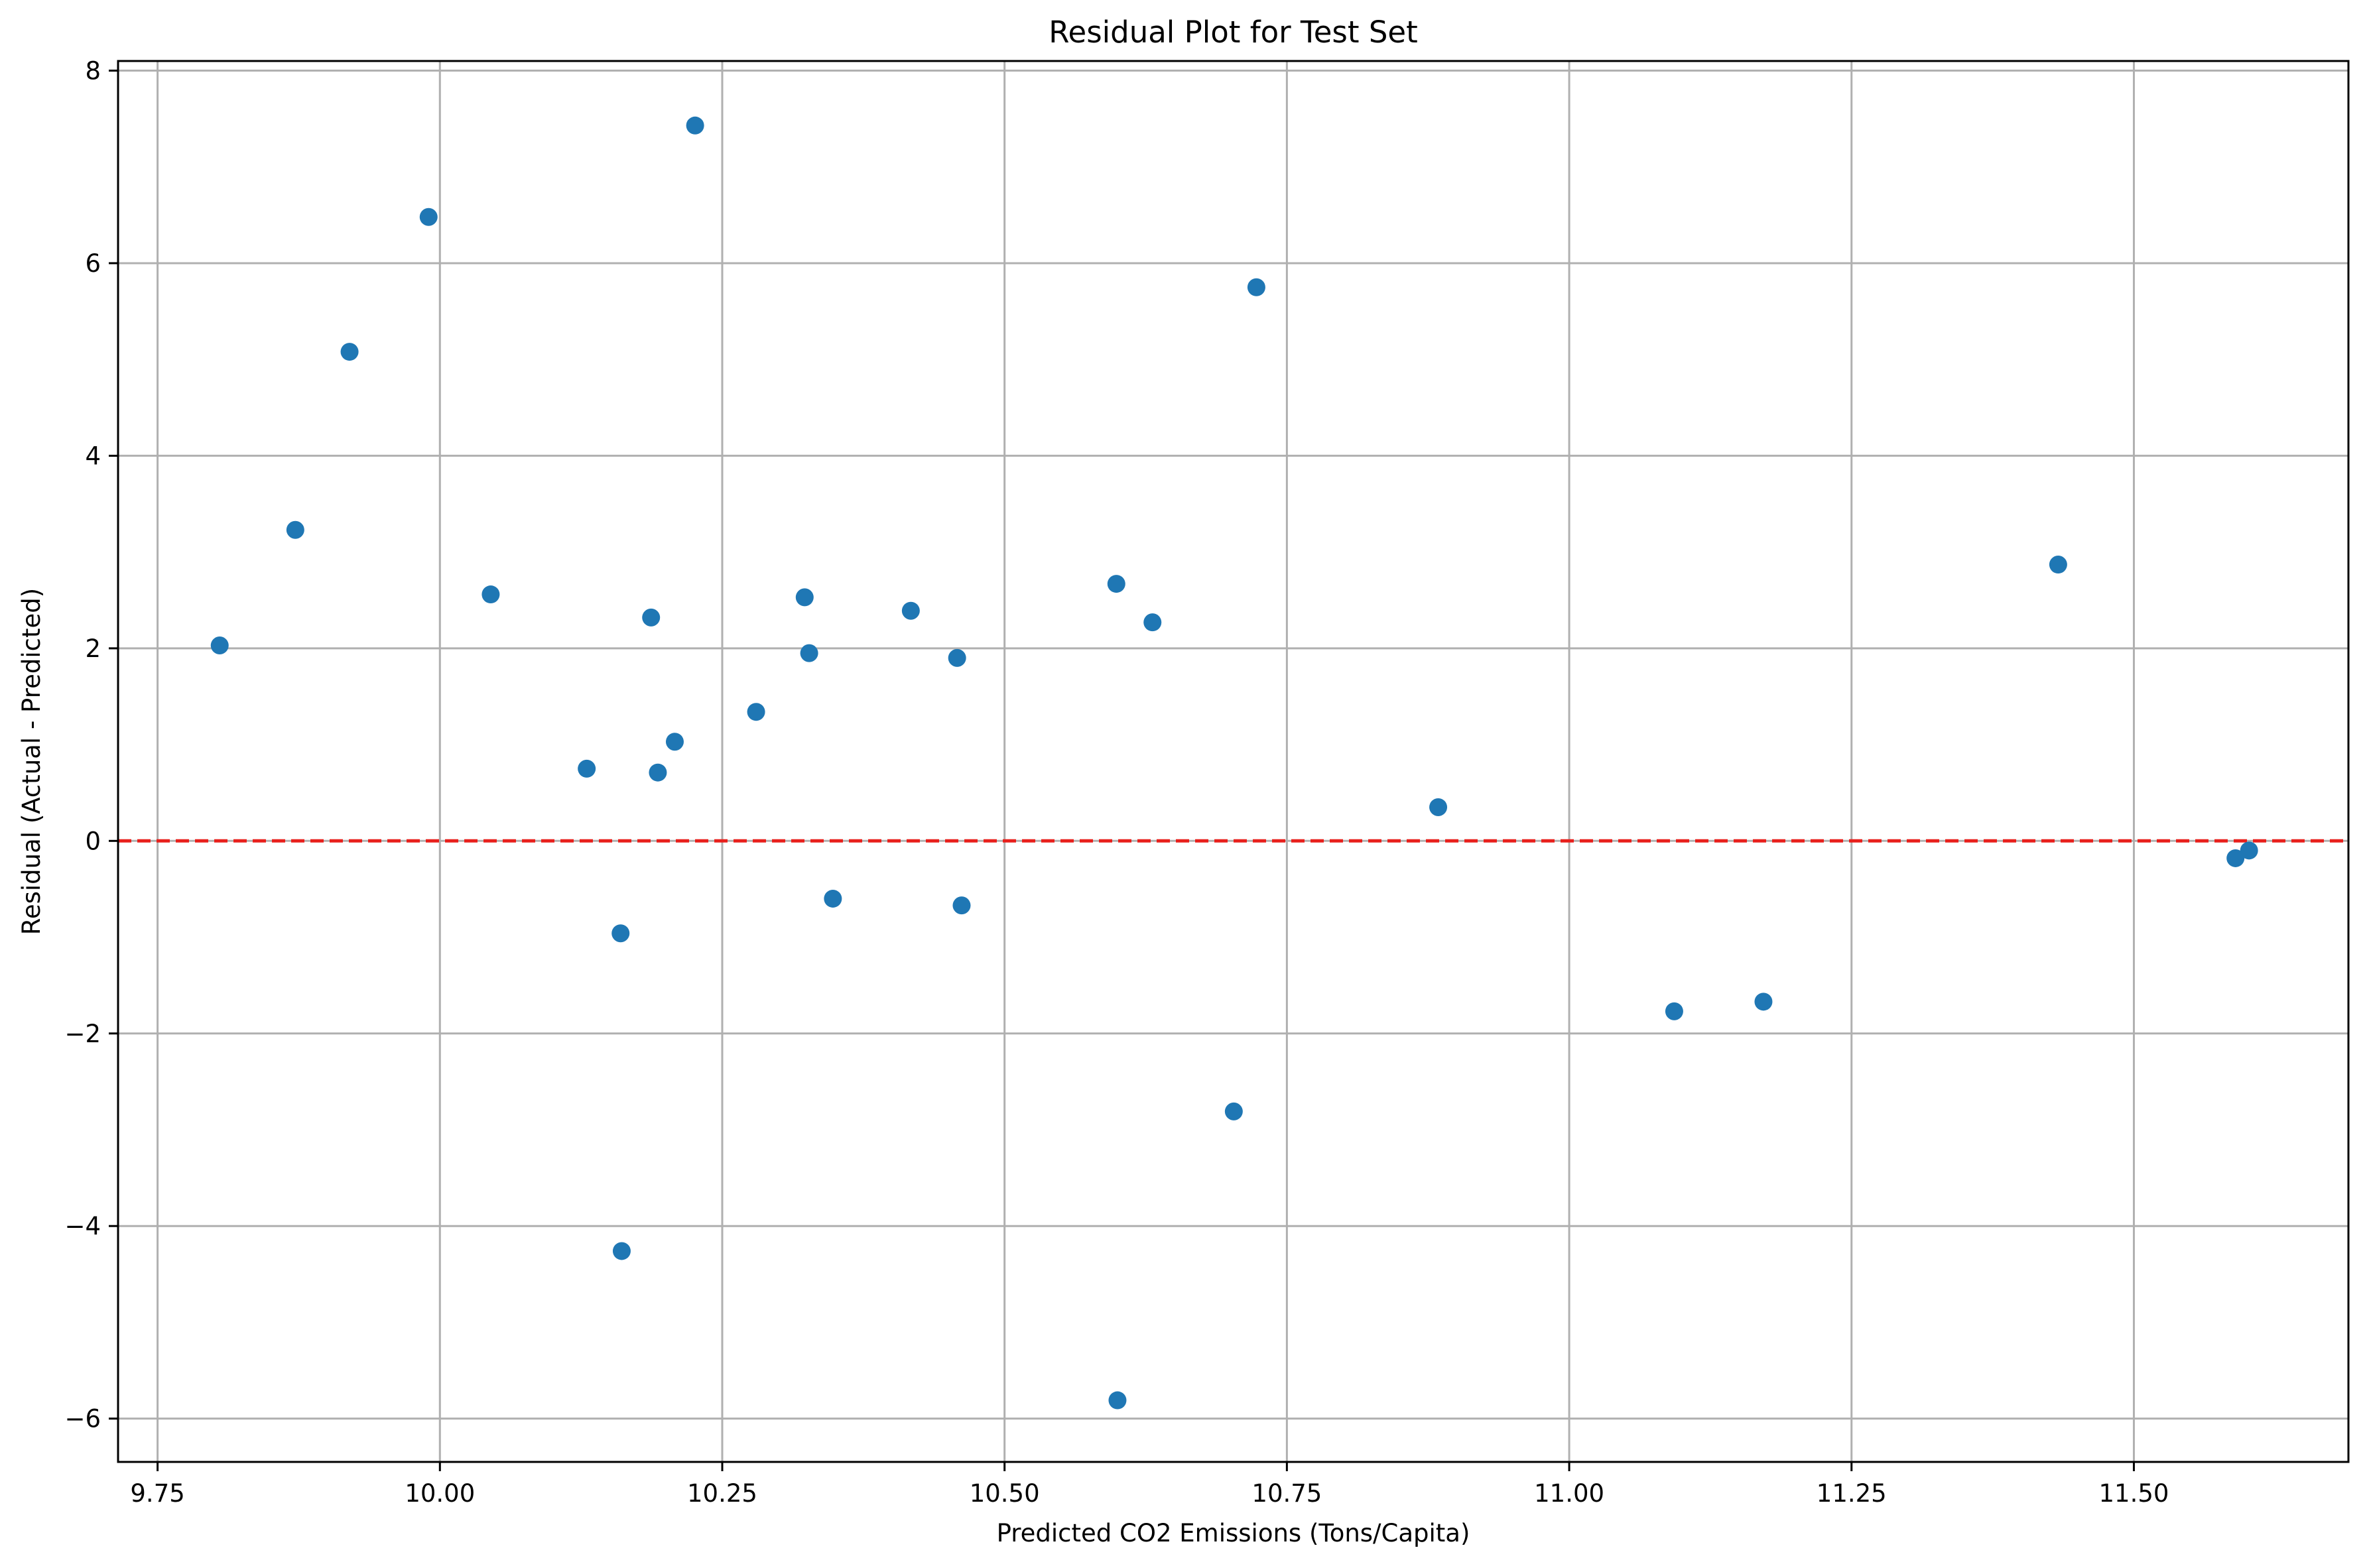 The height and width of the screenshot is (1568, 2367). What do you see at coordinates (93, 263) in the screenshot?
I see `y-tick-label: 6` at bounding box center [93, 263].